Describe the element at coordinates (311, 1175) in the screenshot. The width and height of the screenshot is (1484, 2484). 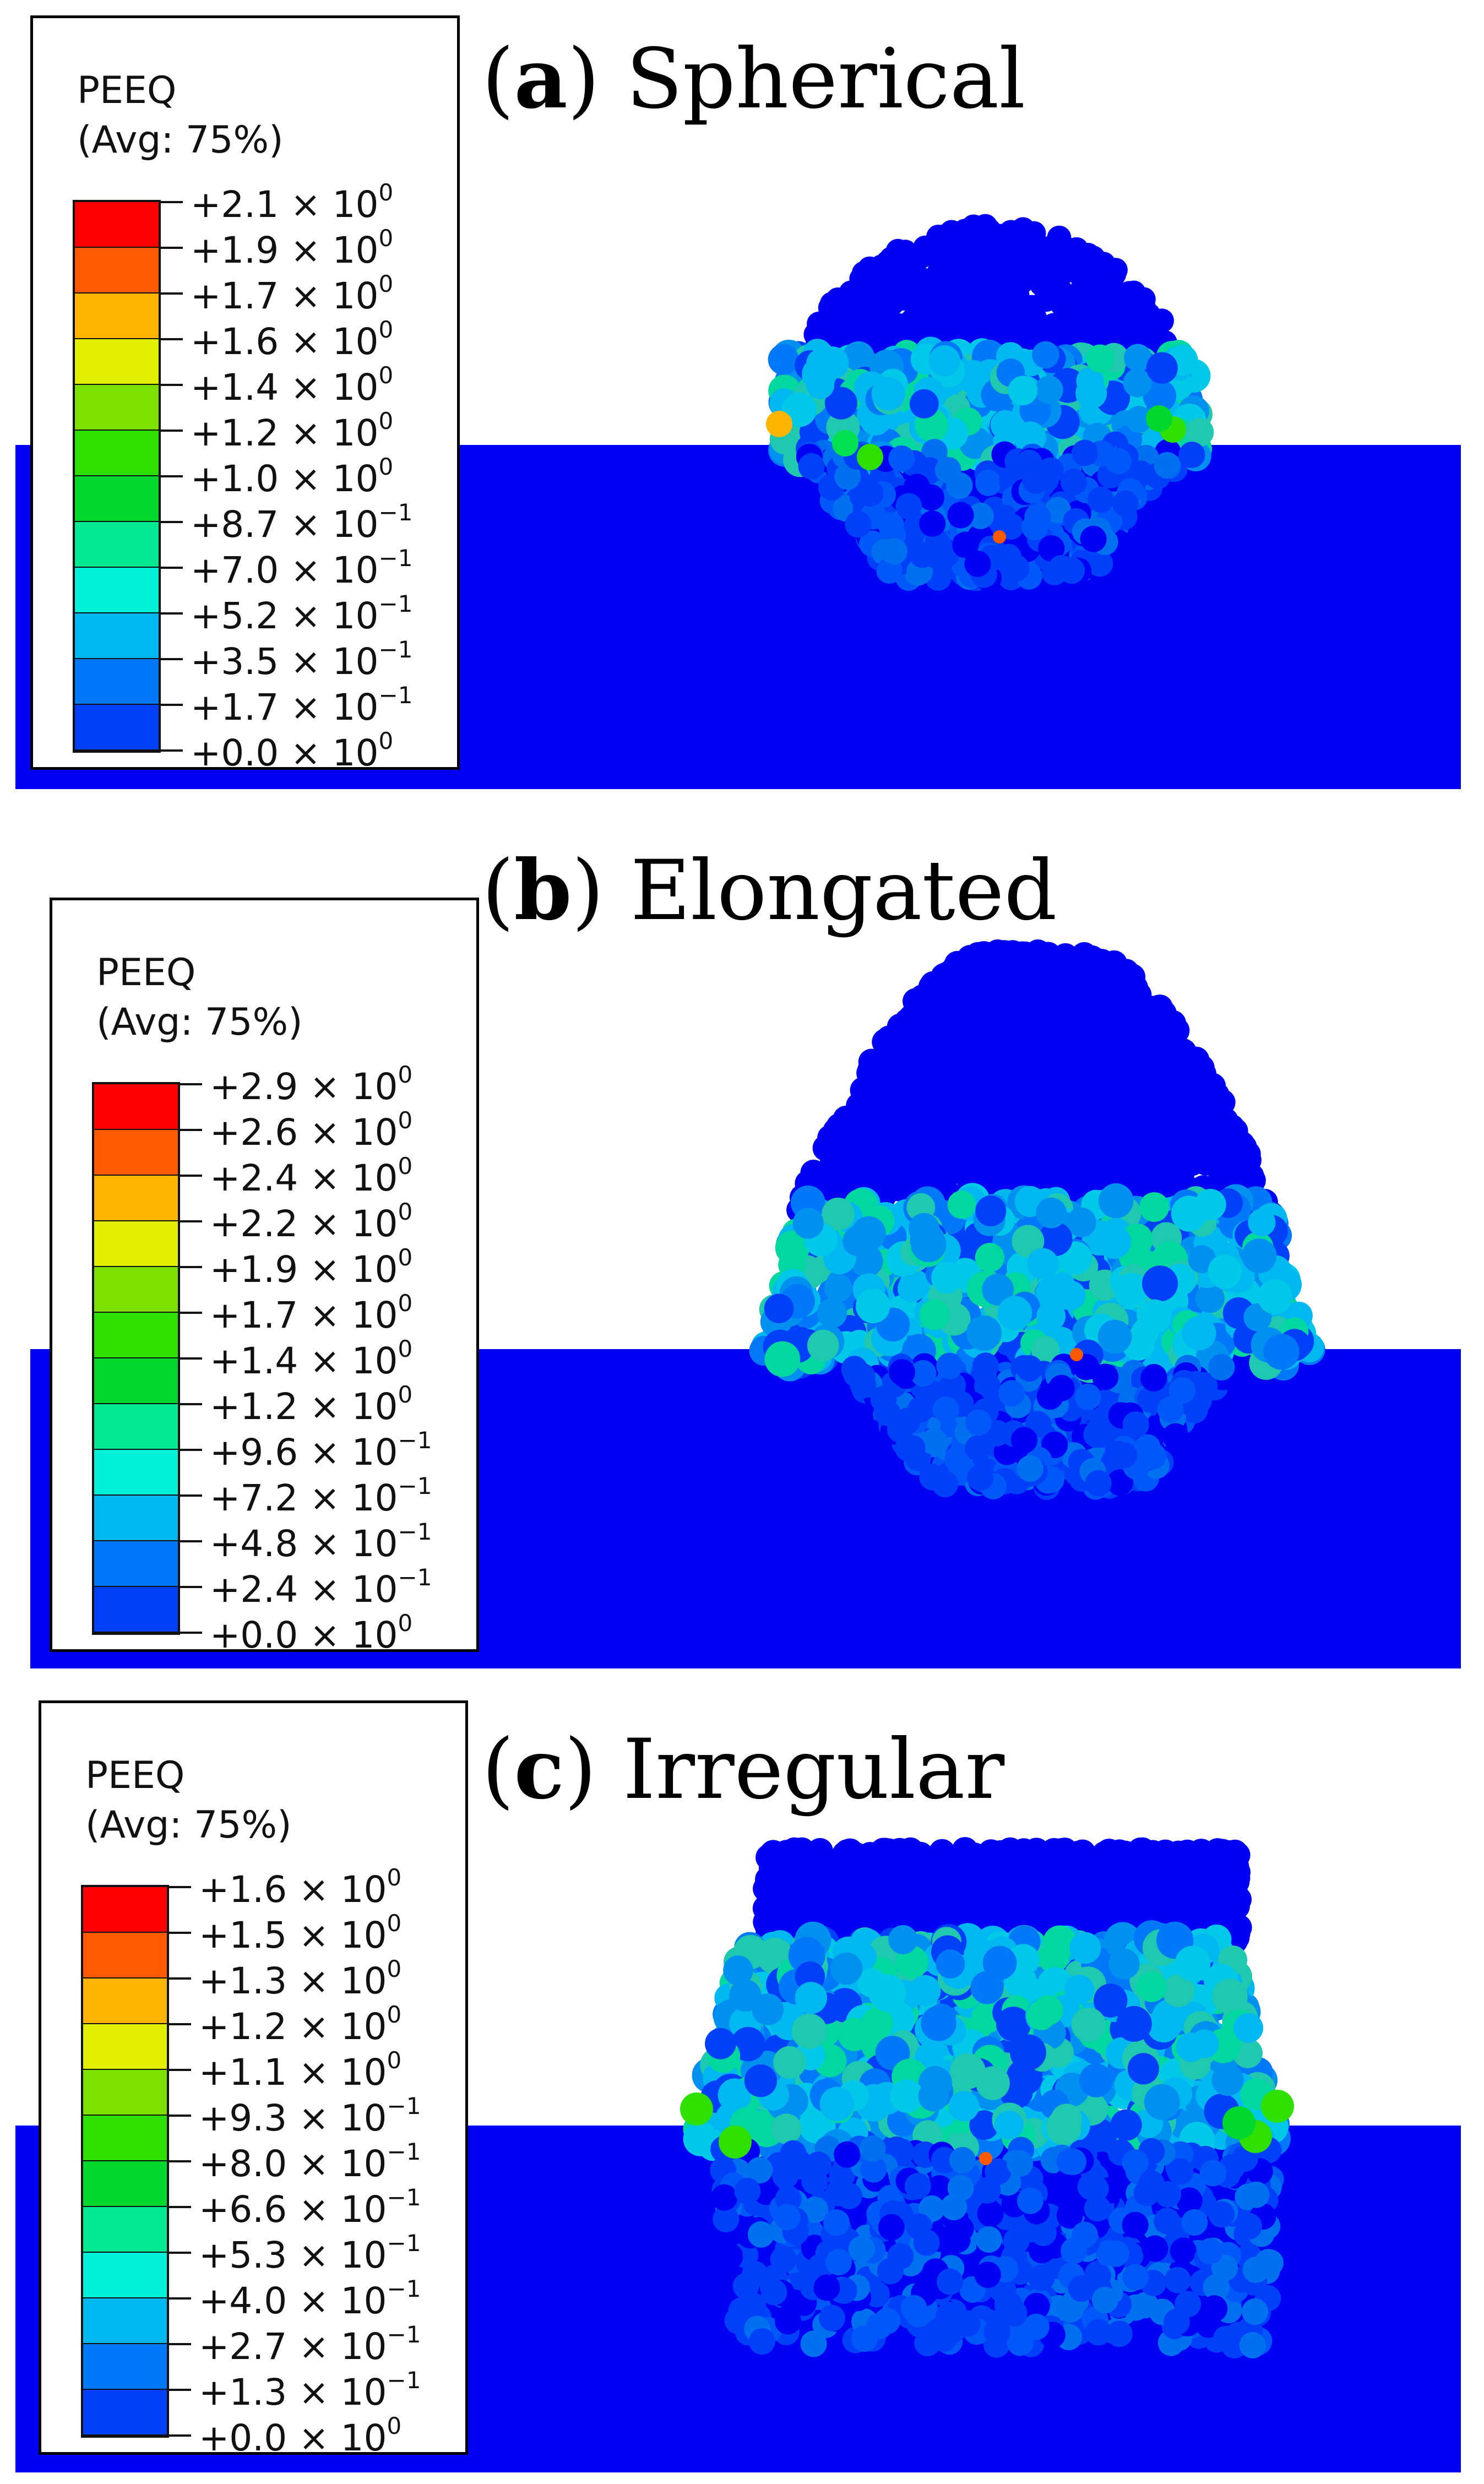
I see `tick-label: +2.4 × 100` at that location.